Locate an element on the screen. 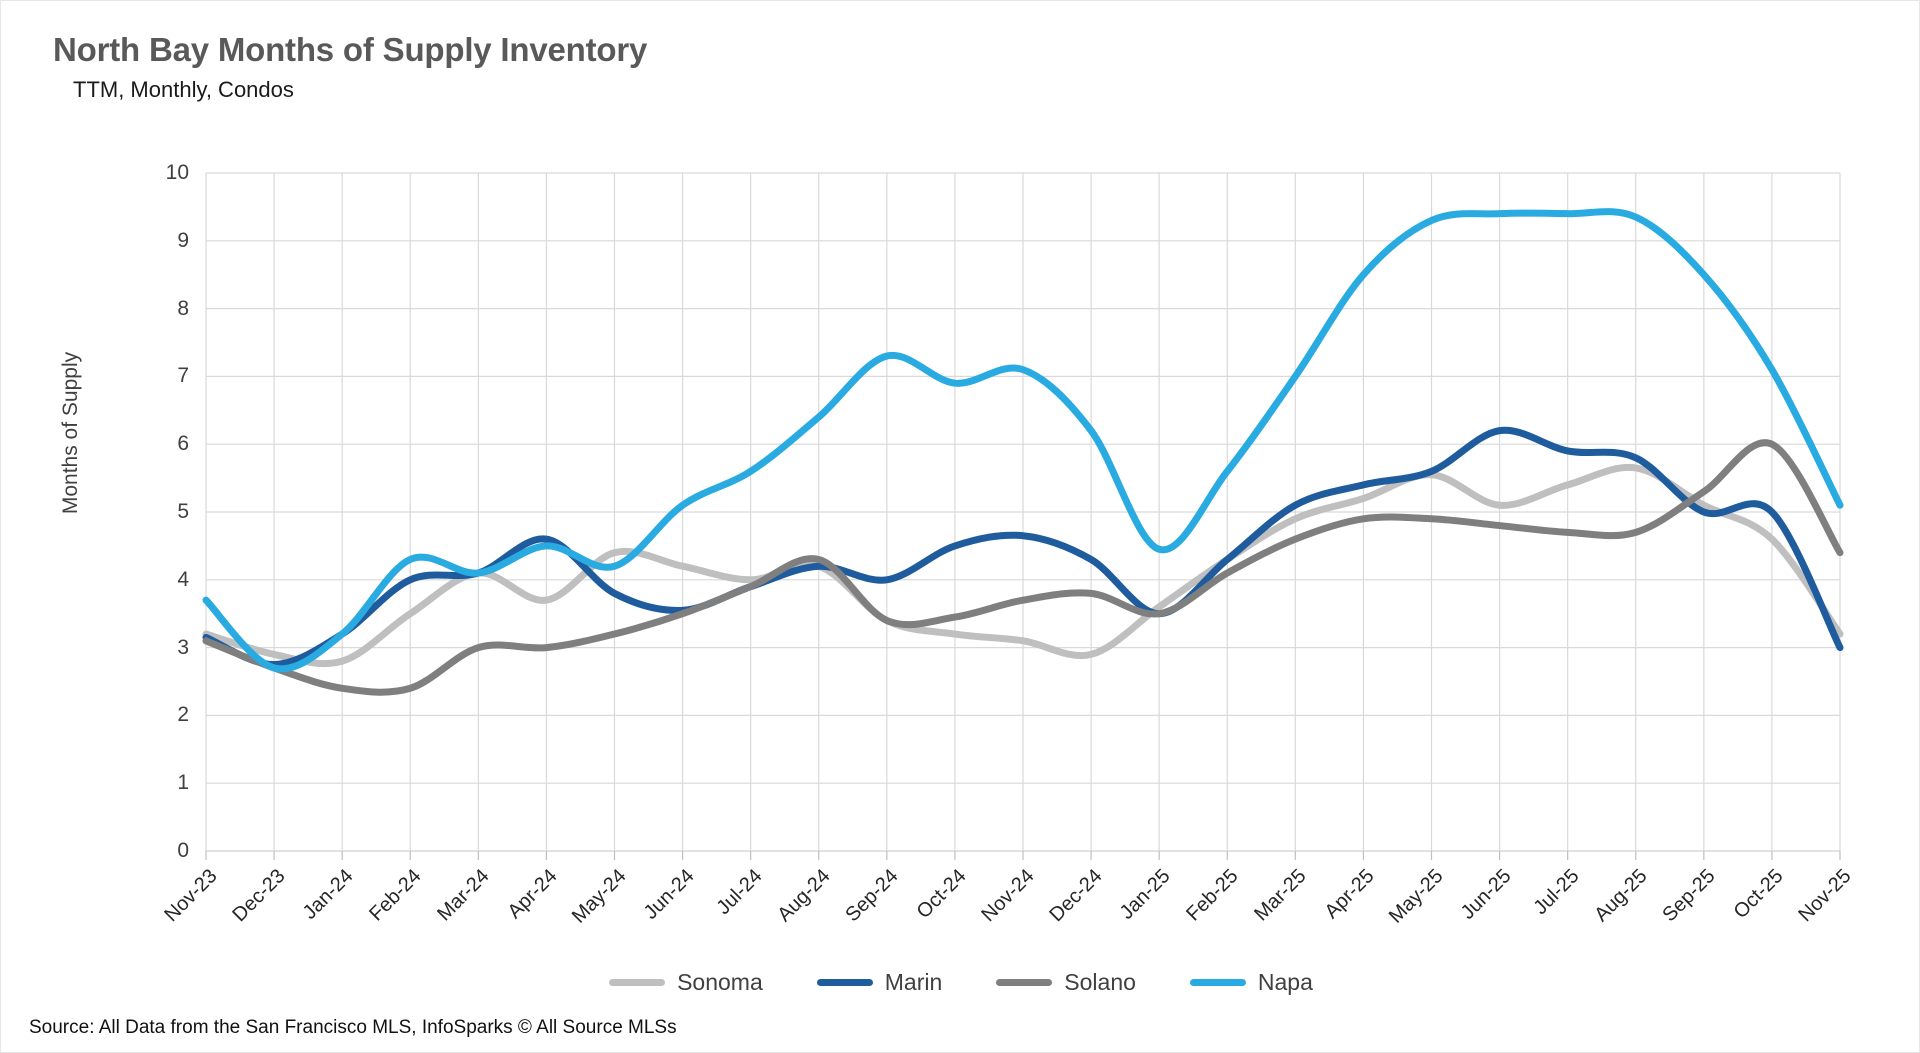 The height and width of the screenshot is (1053, 1920). x-tick-label-text: Aug-24 is located at coordinates (804, 896).